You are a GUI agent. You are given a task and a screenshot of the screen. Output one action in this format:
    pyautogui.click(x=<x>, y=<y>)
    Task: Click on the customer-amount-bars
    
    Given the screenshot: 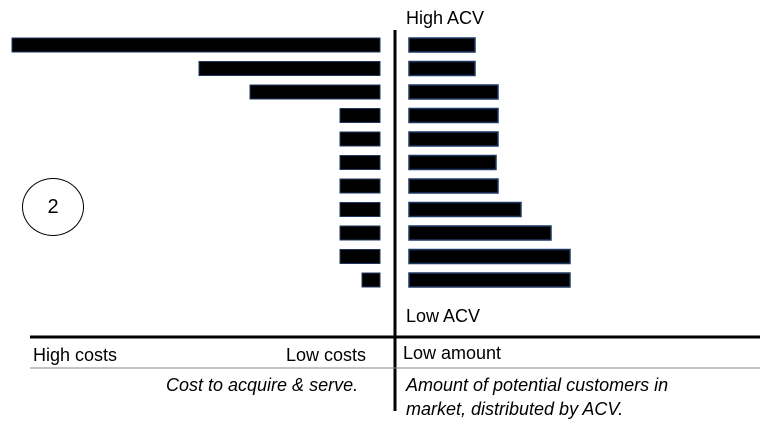 What is the action you would take?
    pyautogui.click(x=489, y=162)
    